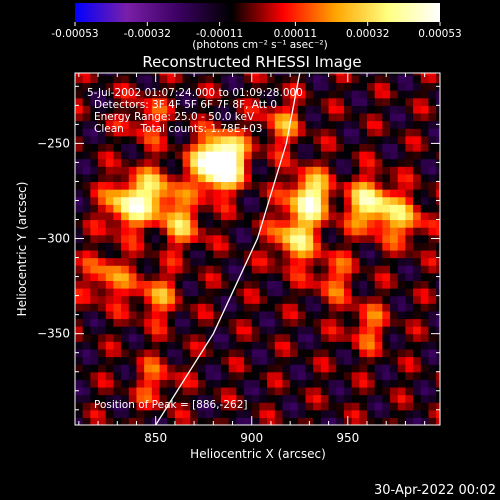 Image resolution: width=500 pixels, height=500 pixels. Describe the element at coordinates (259, 45) in the screenshot. I see `colorbar-units: (photons cm⁻² s⁻¹ asec⁻²)` at that location.